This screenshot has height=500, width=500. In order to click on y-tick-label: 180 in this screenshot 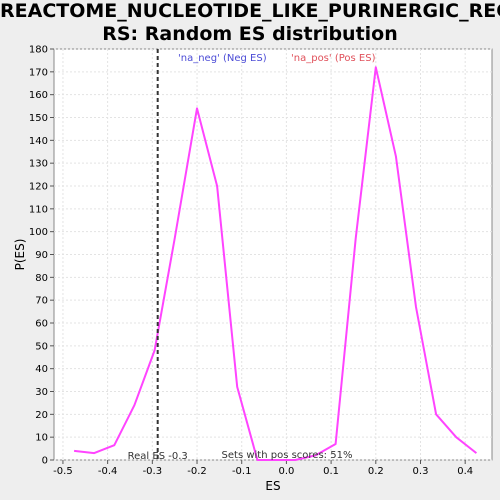, I will do `click(38, 50)`.